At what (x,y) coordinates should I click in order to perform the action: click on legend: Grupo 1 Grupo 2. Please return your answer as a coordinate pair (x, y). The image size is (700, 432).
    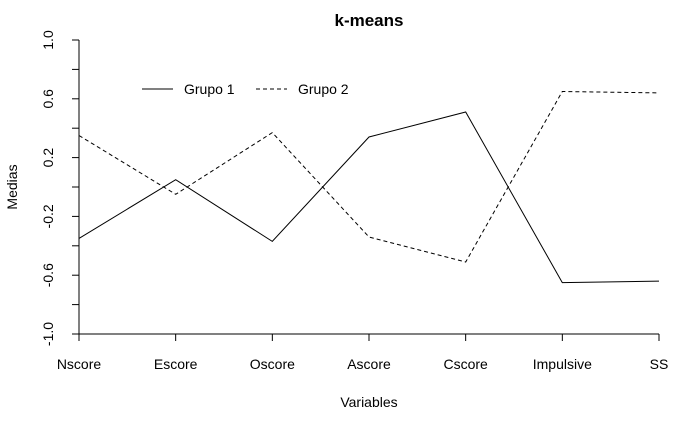
    Looking at the image, I should click on (245, 89).